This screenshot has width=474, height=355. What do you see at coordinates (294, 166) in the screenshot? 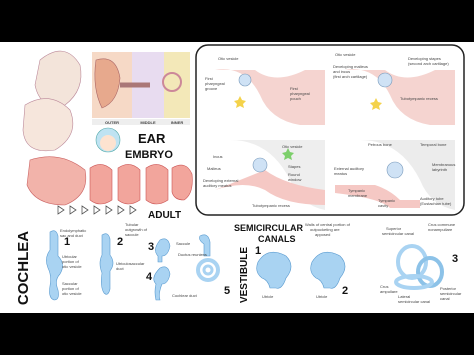
I see `panel-label: Stapes` at bounding box center [294, 166].